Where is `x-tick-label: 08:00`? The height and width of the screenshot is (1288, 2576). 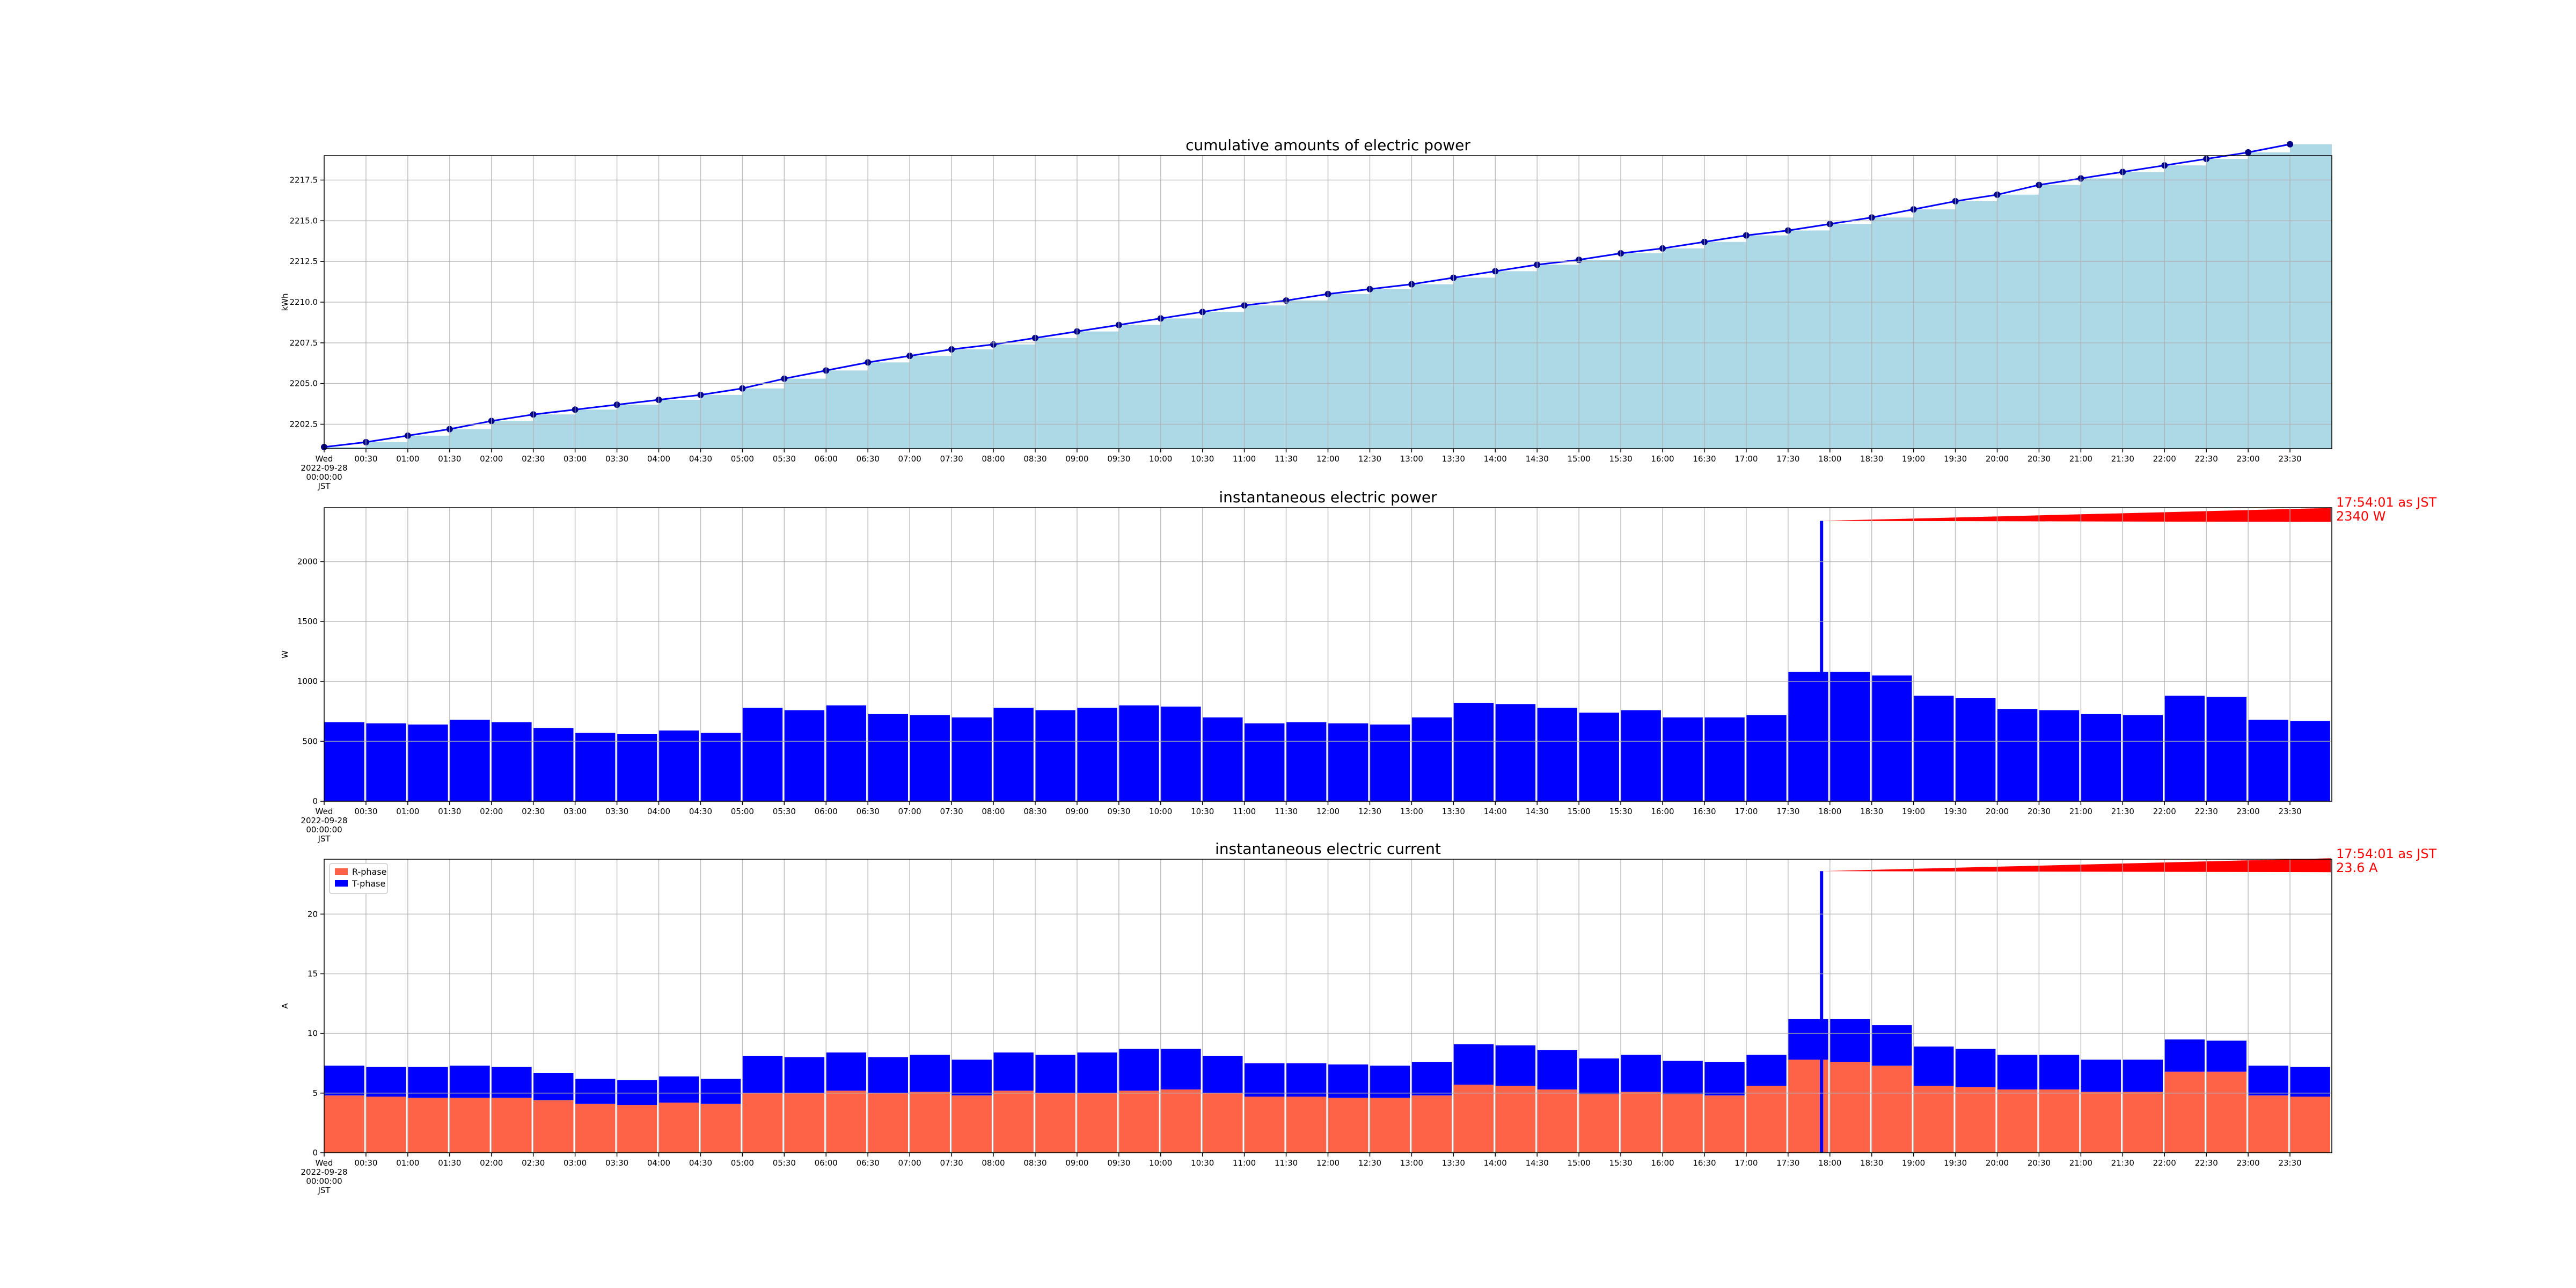
x-tick-label: 08:00 is located at coordinates (993, 459).